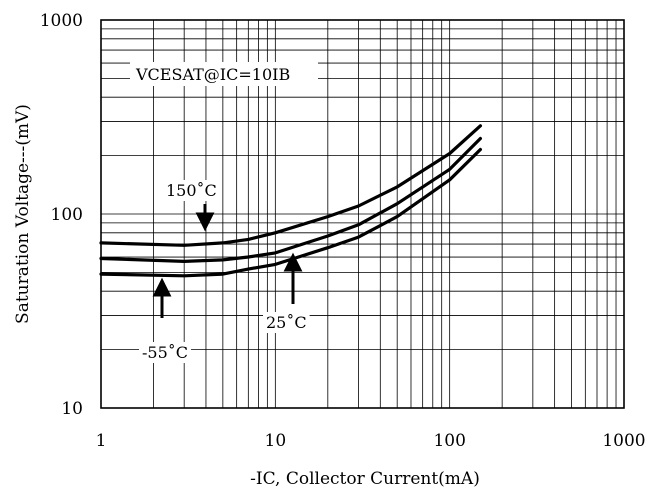  I want to click on series-label: 25˚C, so click(286, 322).